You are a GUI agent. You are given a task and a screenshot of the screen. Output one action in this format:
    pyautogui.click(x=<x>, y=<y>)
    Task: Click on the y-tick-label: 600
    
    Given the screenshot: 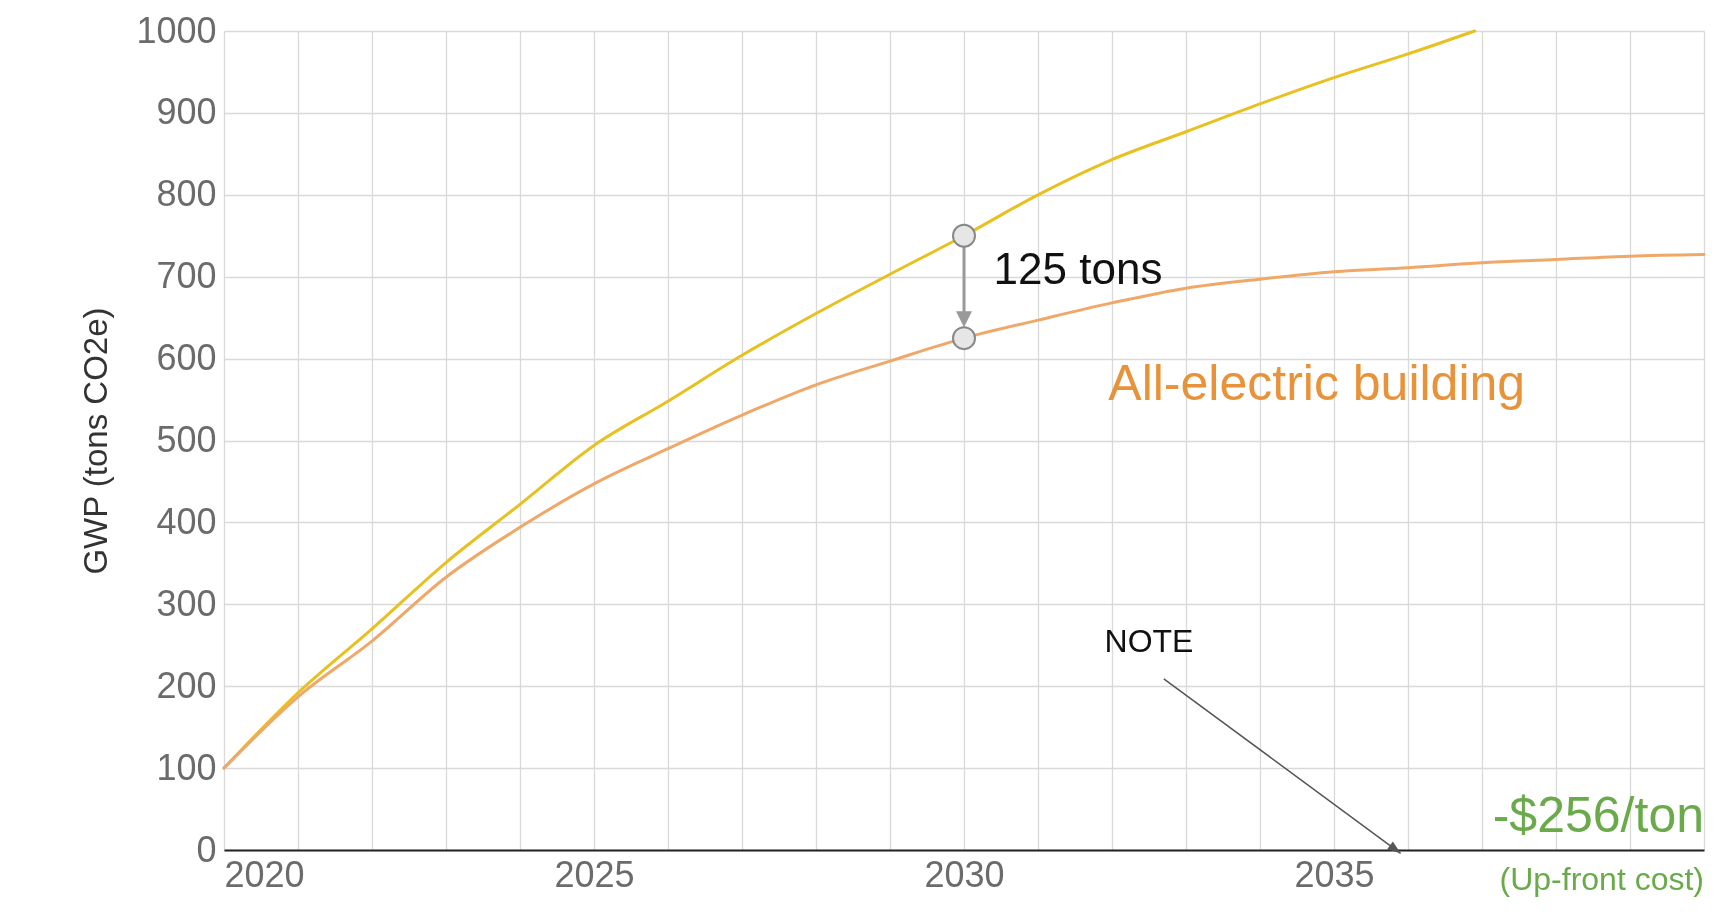 What is the action you would take?
    pyautogui.click(x=186, y=358)
    